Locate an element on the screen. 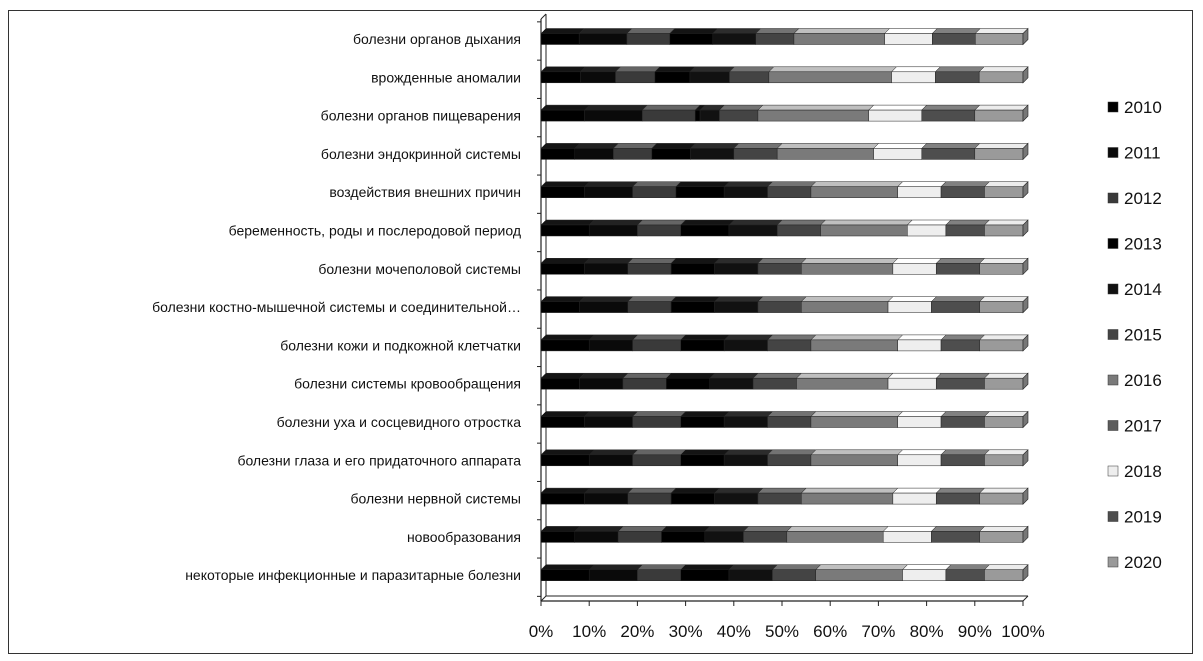  legend-label: 2020 is located at coordinates (1143, 562).